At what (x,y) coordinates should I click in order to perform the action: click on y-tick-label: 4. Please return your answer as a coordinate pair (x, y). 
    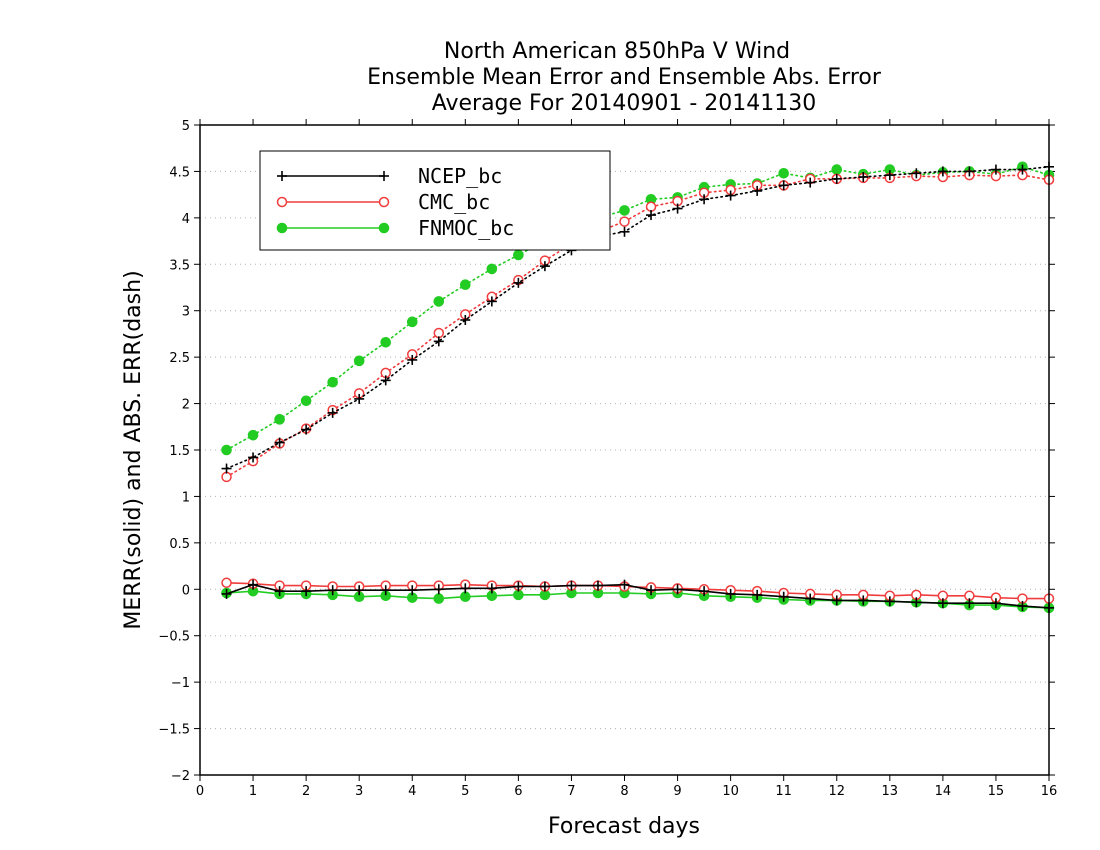
    Looking at the image, I should click on (186, 219).